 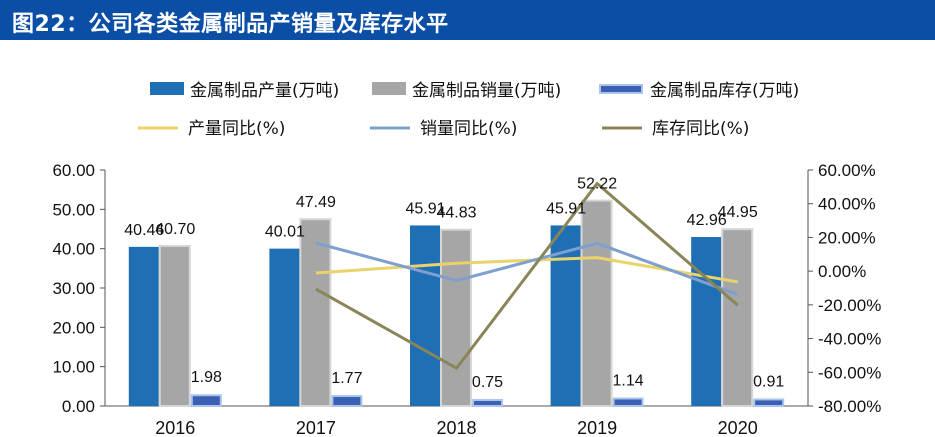 I want to click on right-tick-label: -40.00%, so click(x=849, y=339).